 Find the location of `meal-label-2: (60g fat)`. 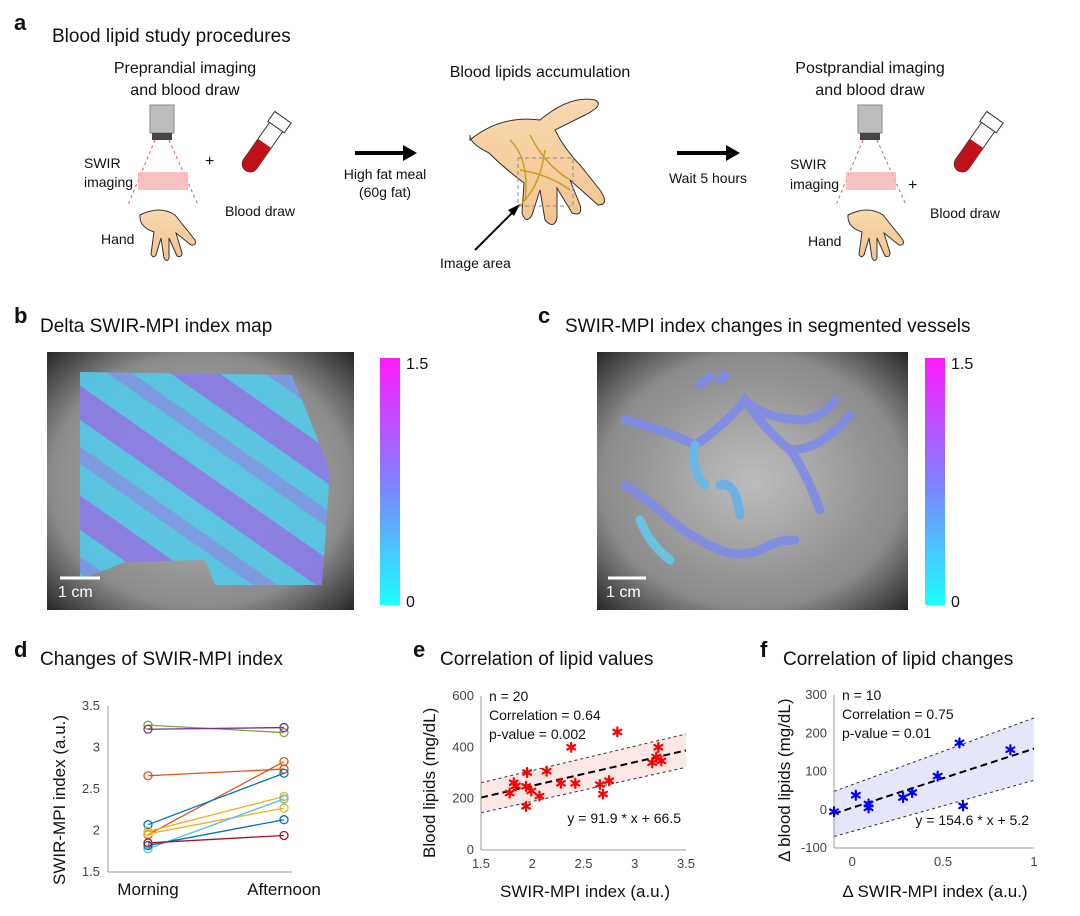

meal-label-2: (60g fat) is located at coordinates (385, 192).